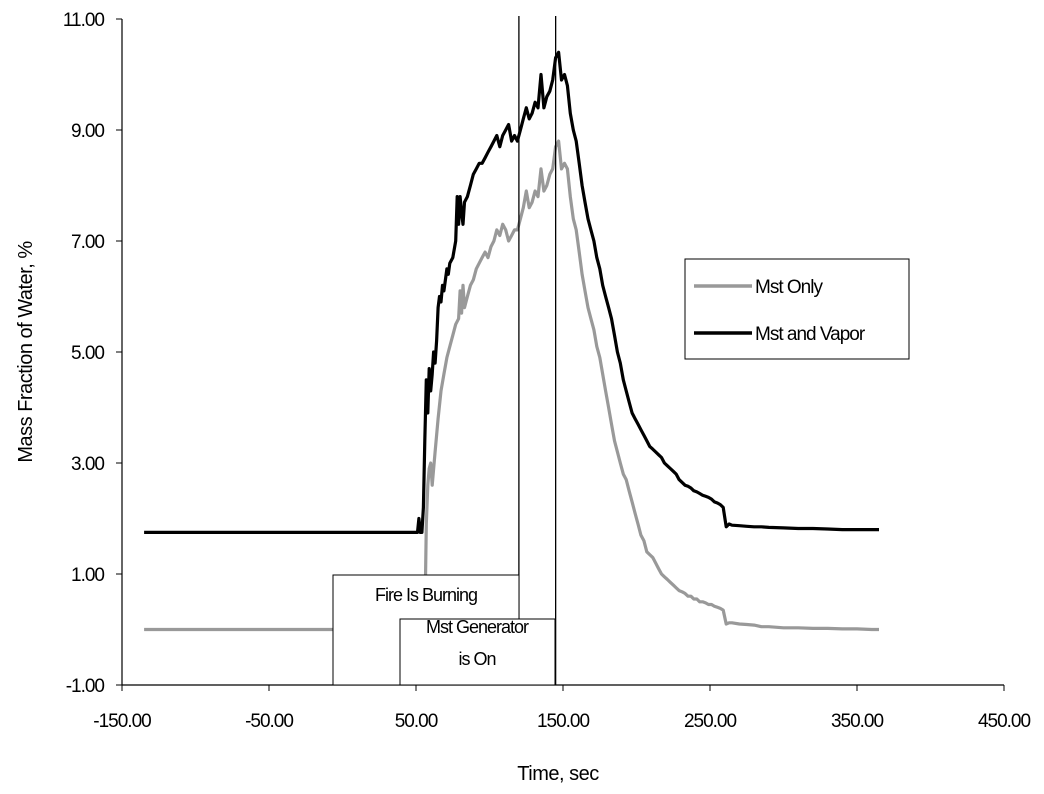 The width and height of the screenshot is (1044, 794). Describe the element at coordinates (84, 20) in the screenshot. I see `y-tick-label: 11.00` at that location.